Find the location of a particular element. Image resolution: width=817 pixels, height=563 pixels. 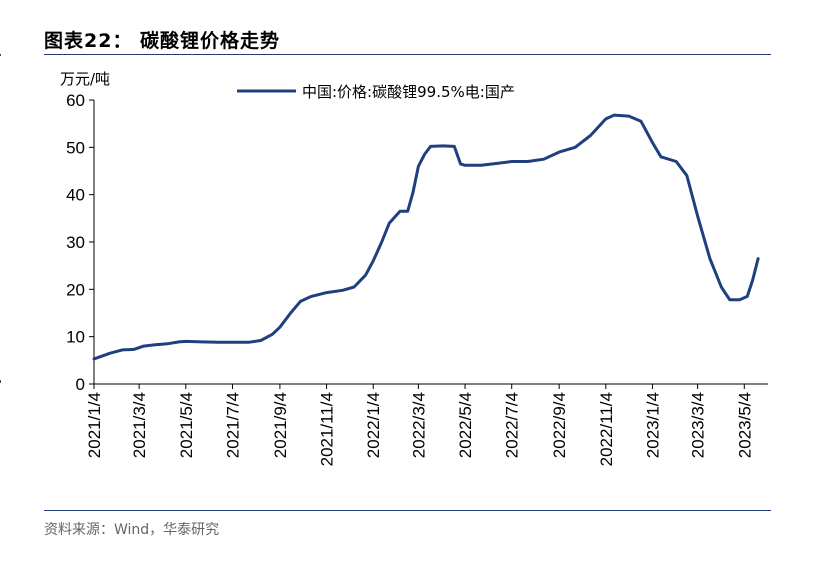

x-tick-label: 2021/5/4 is located at coordinates (186, 425).